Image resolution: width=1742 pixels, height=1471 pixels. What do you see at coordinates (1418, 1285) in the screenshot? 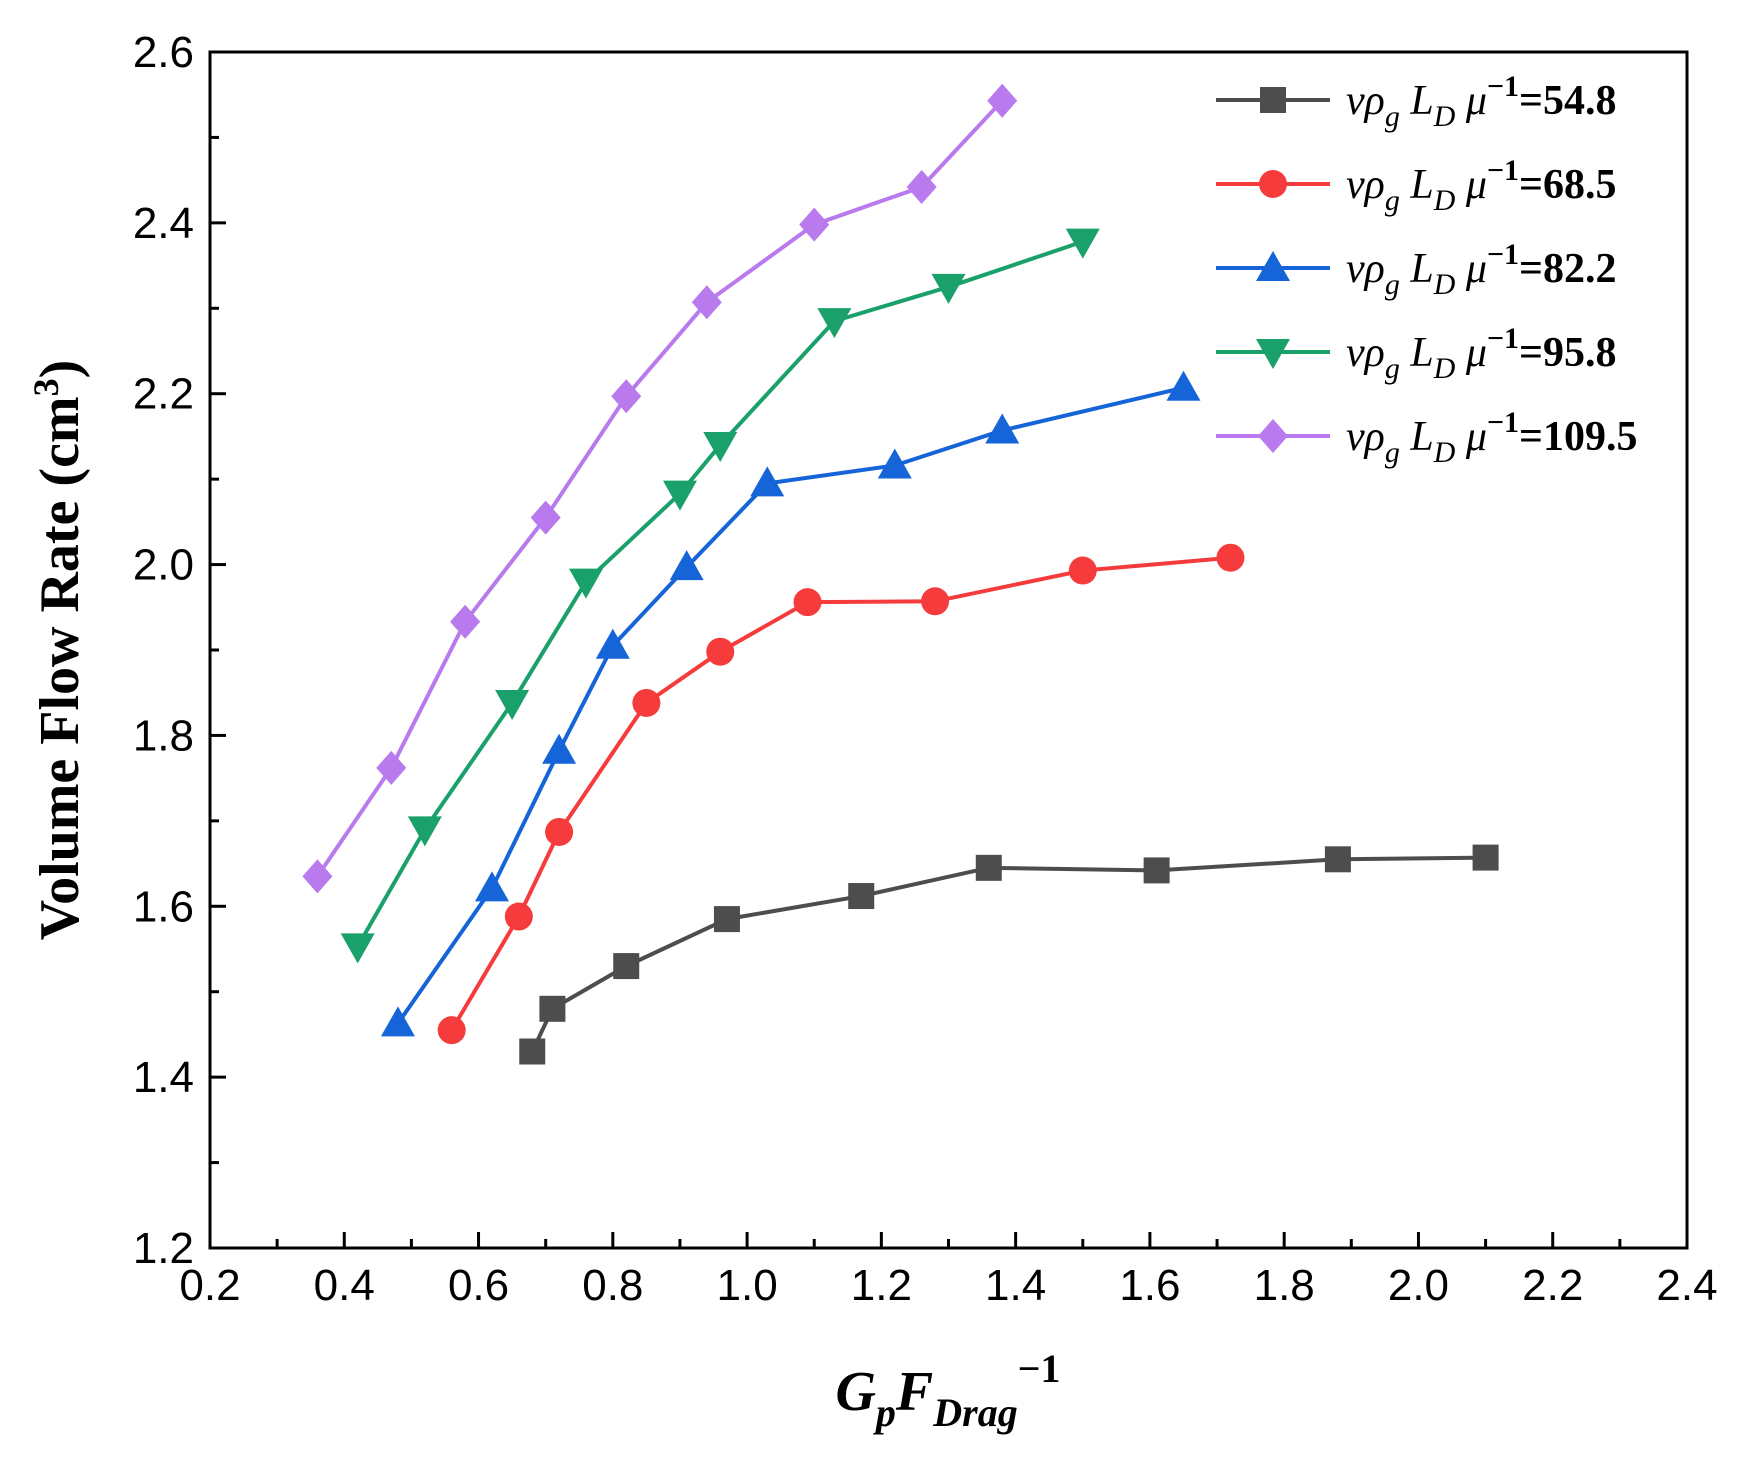
I see `x-tick-label: 2.0` at bounding box center [1418, 1285].